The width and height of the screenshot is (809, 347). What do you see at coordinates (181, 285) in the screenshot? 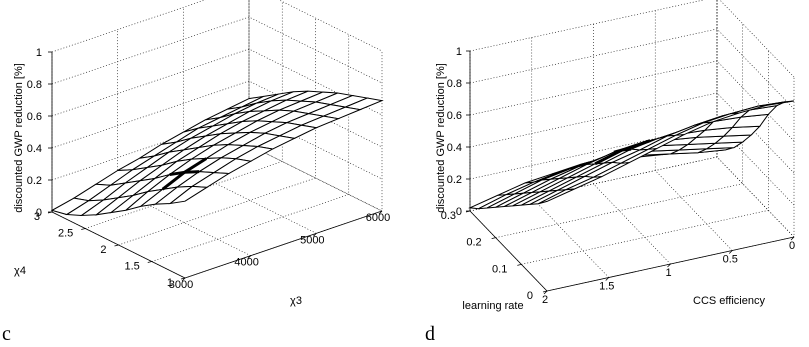
I see `x-tick-label: 3000` at bounding box center [181, 285].